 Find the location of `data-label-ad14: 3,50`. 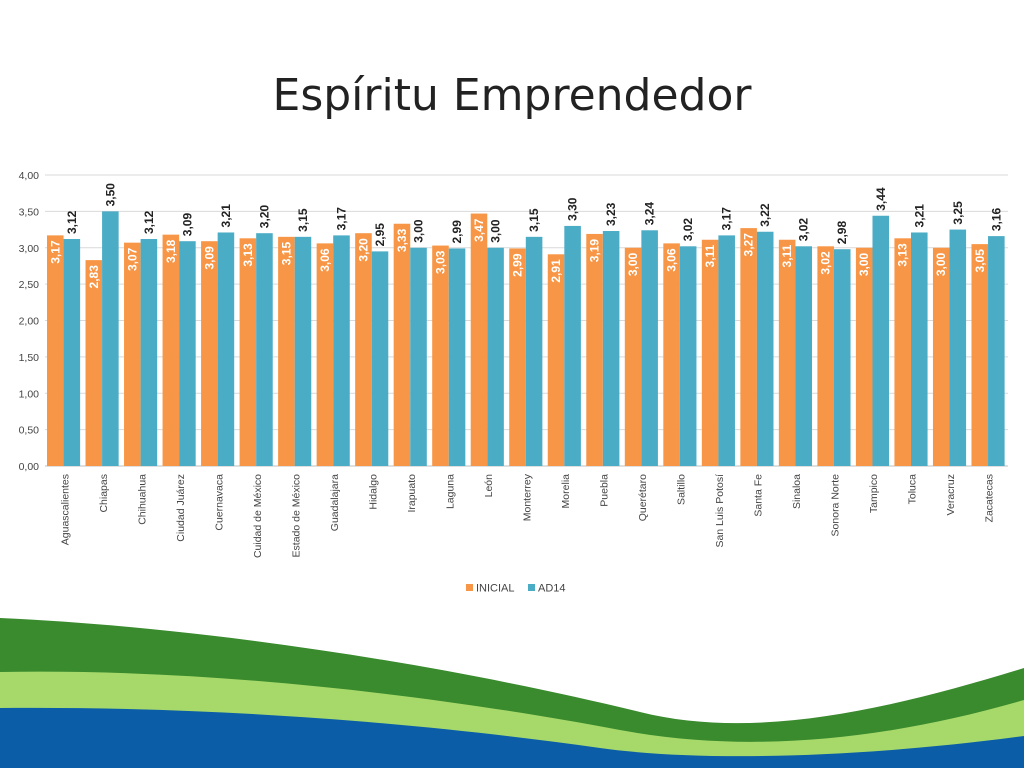

data-label-ad14: 3,50 is located at coordinates (110, 195).